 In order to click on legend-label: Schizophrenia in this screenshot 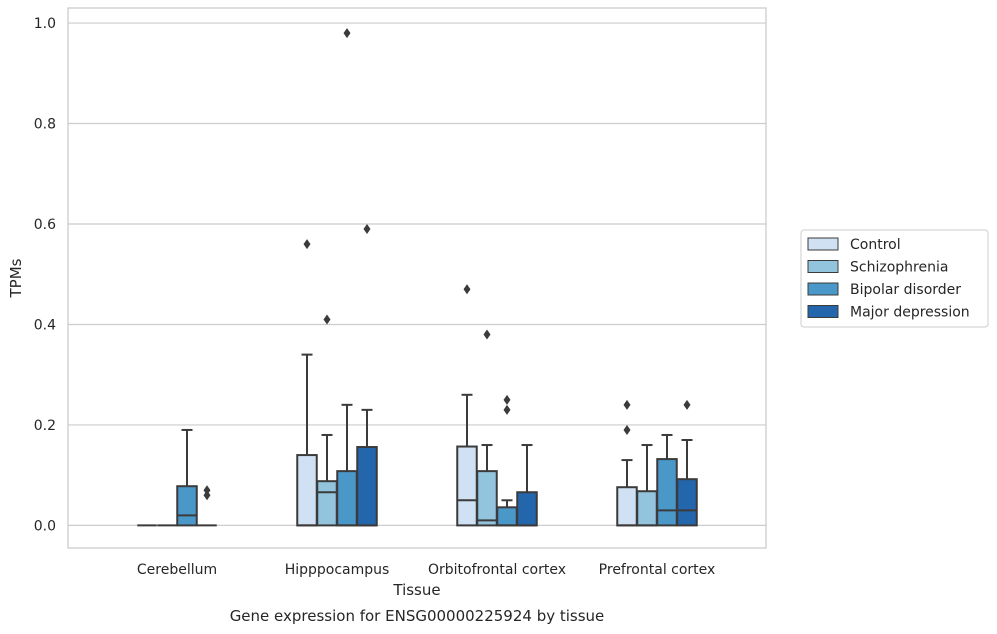, I will do `click(899, 268)`.